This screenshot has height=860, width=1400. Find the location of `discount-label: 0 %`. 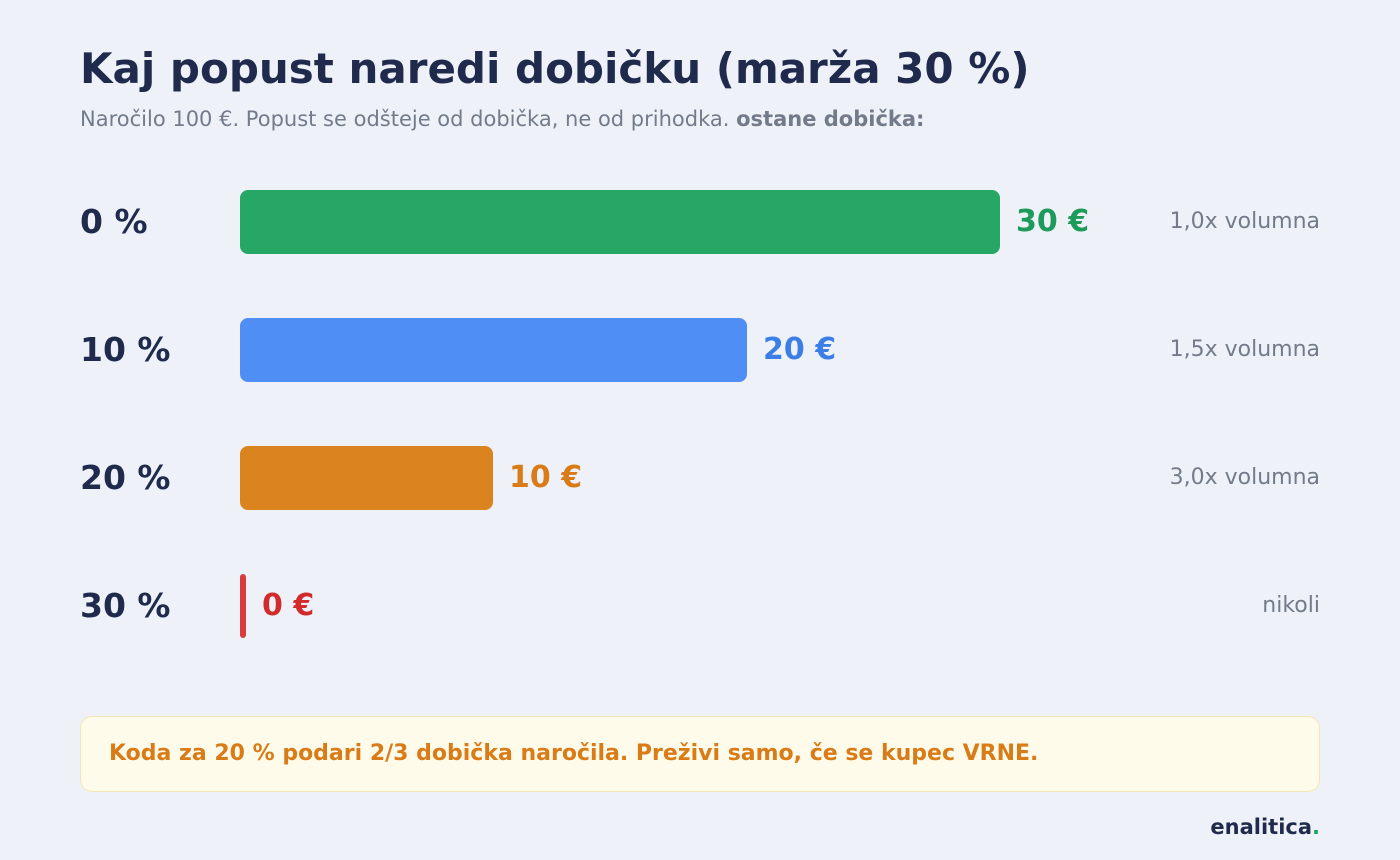

discount-label: 0 % is located at coordinates (114, 221).